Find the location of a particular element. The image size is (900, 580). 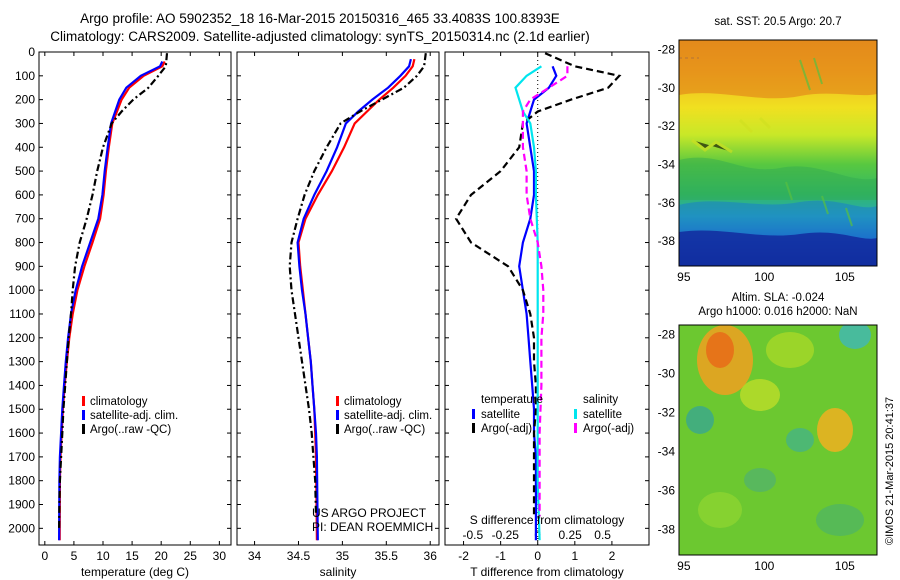

x-tick-label: 25 is located at coordinates (191, 556).